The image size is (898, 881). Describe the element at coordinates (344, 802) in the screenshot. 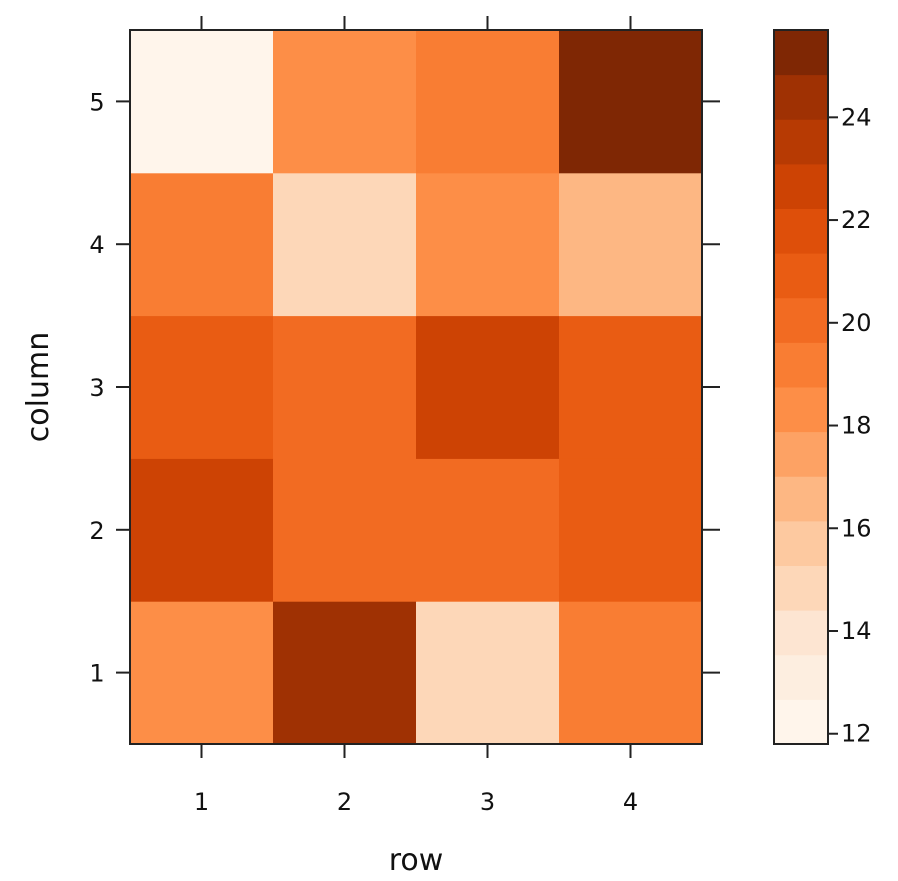

I see `x-tick-label: 2` at that location.